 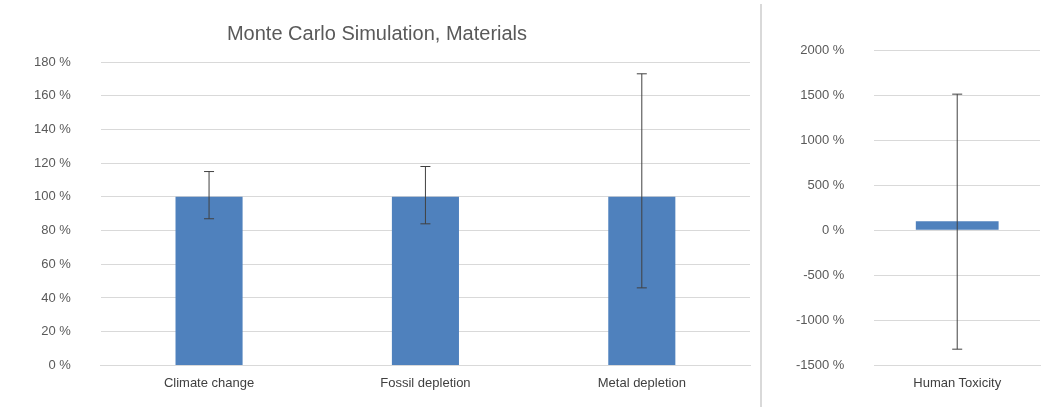 What do you see at coordinates (52, 162) in the screenshot?
I see `y-tick-label: 120 %` at bounding box center [52, 162].